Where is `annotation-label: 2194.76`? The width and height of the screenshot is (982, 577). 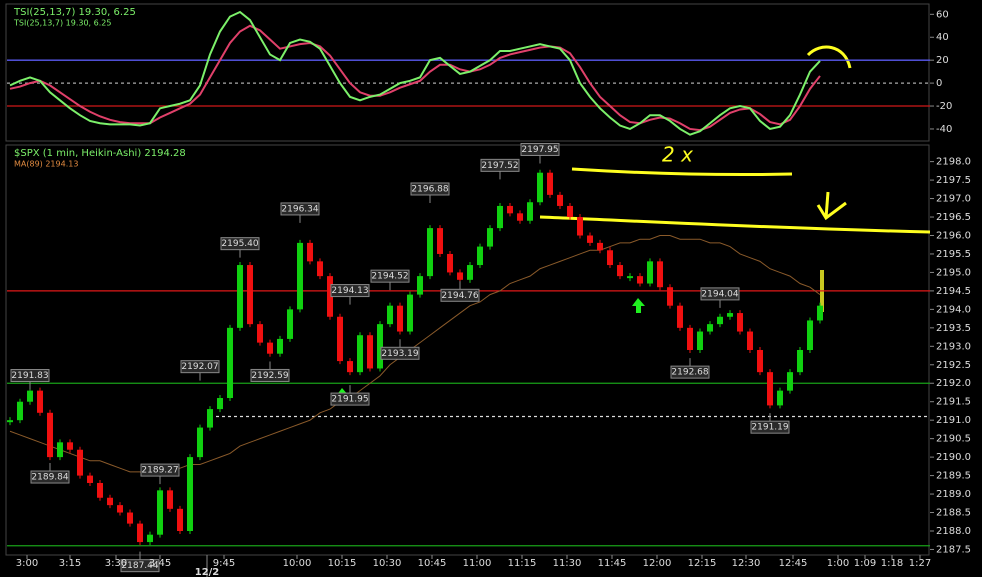
annotation-label: 2194.76 is located at coordinates (459, 296).